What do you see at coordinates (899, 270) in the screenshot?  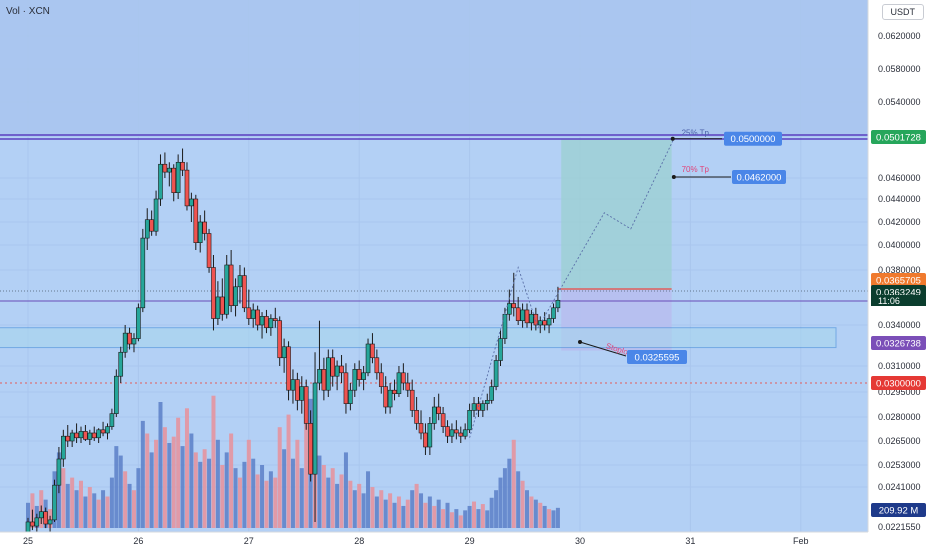 I see `price-tick-label: 0.0380000` at bounding box center [899, 270].